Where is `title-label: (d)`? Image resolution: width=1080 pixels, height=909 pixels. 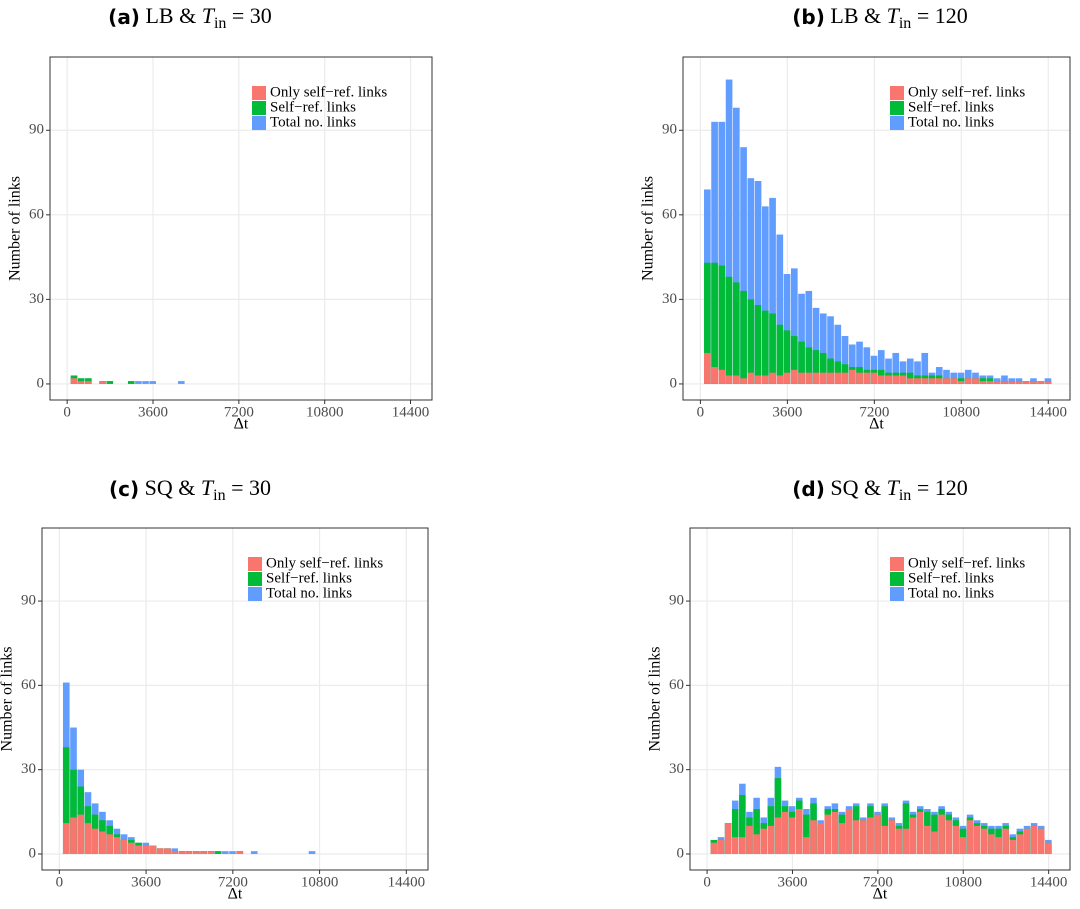 title-label: (d) is located at coordinates (808, 489).